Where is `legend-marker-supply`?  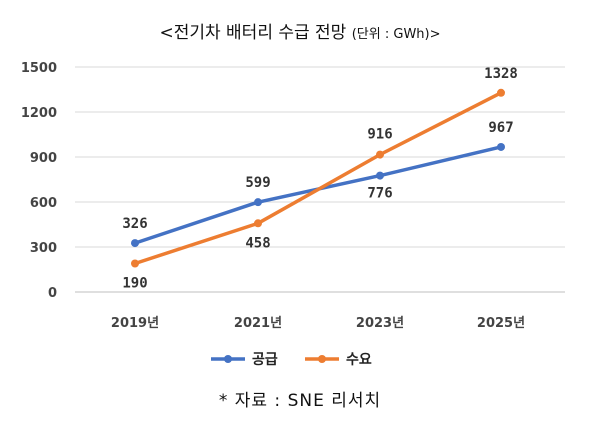
legend-marker-supply is located at coordinates (228, 359).